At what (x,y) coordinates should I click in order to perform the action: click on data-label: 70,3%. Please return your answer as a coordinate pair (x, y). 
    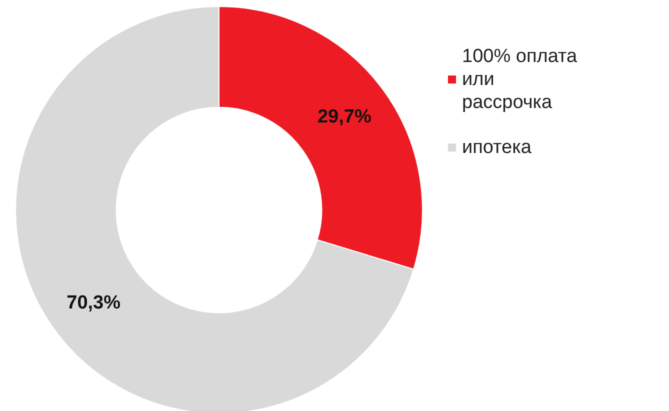
    Looking at the image, I should click on (93, 303).